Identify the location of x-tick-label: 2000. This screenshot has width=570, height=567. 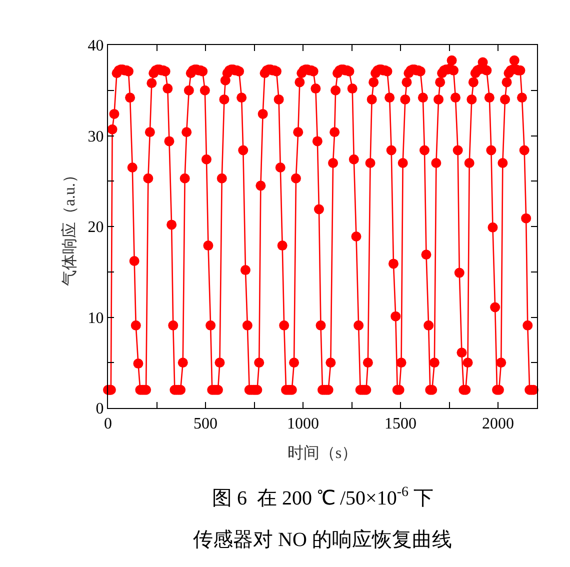
(498, 423).